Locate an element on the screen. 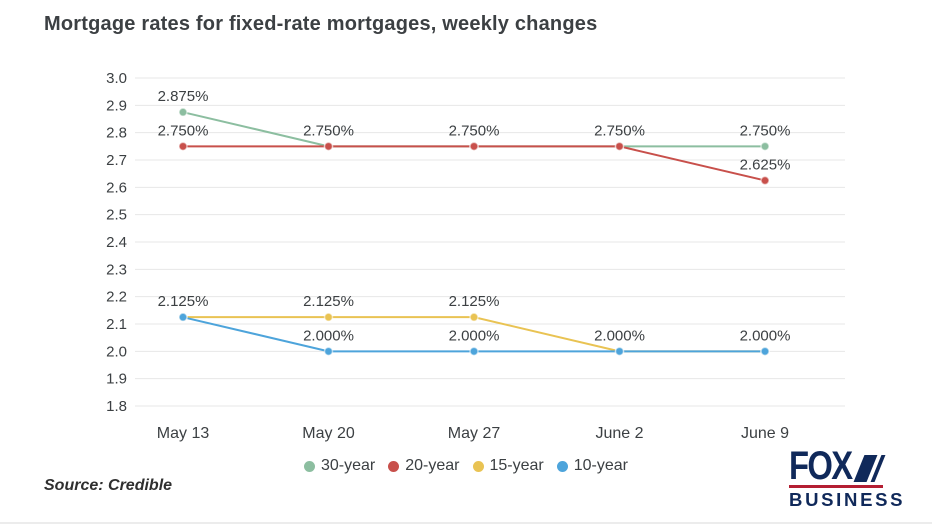 This screenshot has width=932, height=524. x-axis-tick-label: May 20 is located at coordinates (328, 433).